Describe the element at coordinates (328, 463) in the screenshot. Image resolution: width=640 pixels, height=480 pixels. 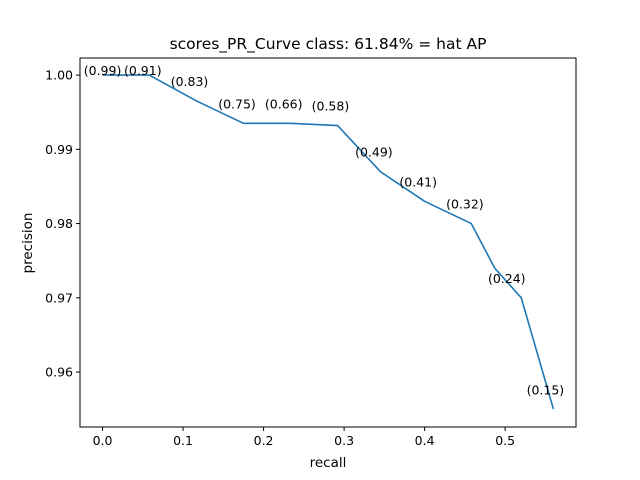
I see `x-axis-label: recall` at that location.